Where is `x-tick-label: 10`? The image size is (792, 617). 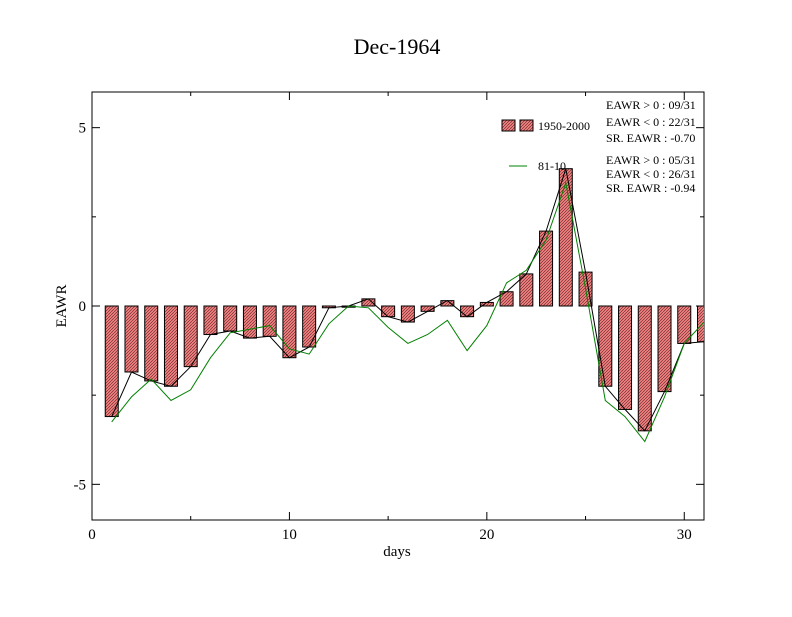 x-tick-label: 10 is located at coordinates (289, 535).